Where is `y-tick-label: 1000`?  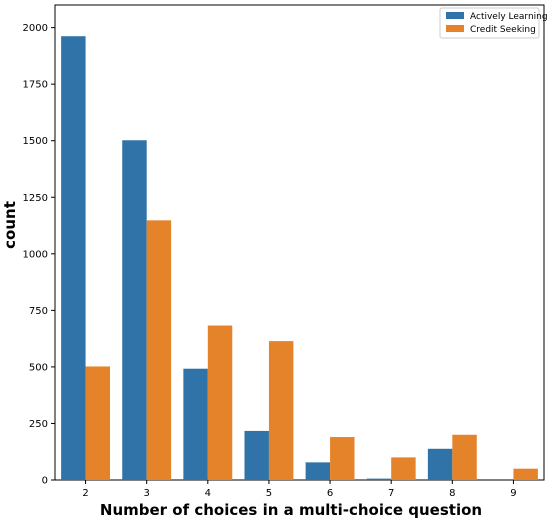
y-tick-label: 1000 is located at coordinates (35, 254).